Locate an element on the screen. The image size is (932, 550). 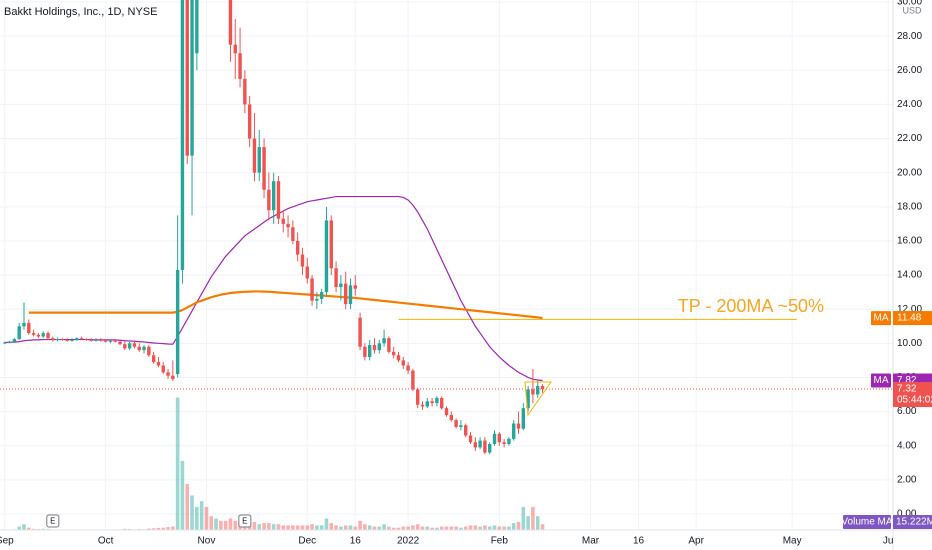
ma-tag-box is located at coordinates (912, 318).